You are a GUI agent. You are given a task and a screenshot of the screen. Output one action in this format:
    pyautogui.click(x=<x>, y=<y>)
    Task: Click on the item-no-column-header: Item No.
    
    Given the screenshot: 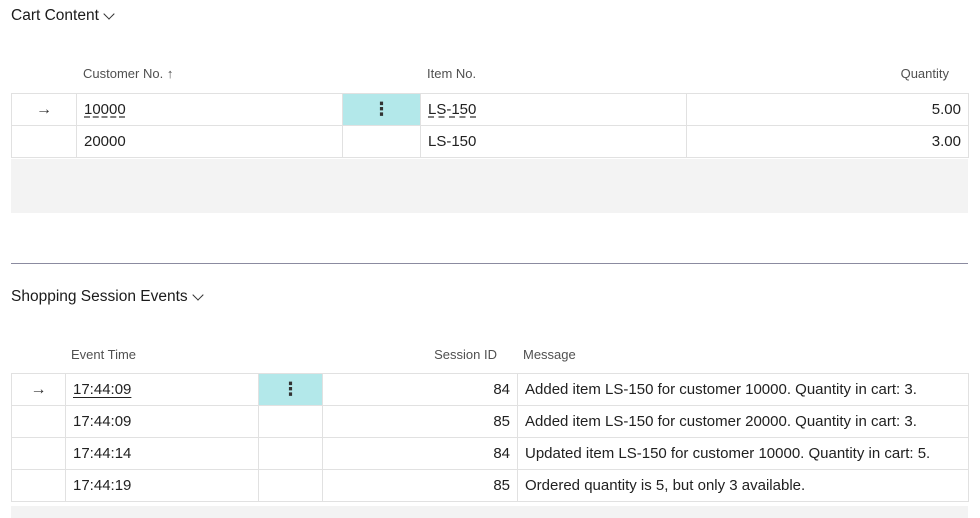 What is the action you would take?
    pyautogui.click(x=452, y=73)
    